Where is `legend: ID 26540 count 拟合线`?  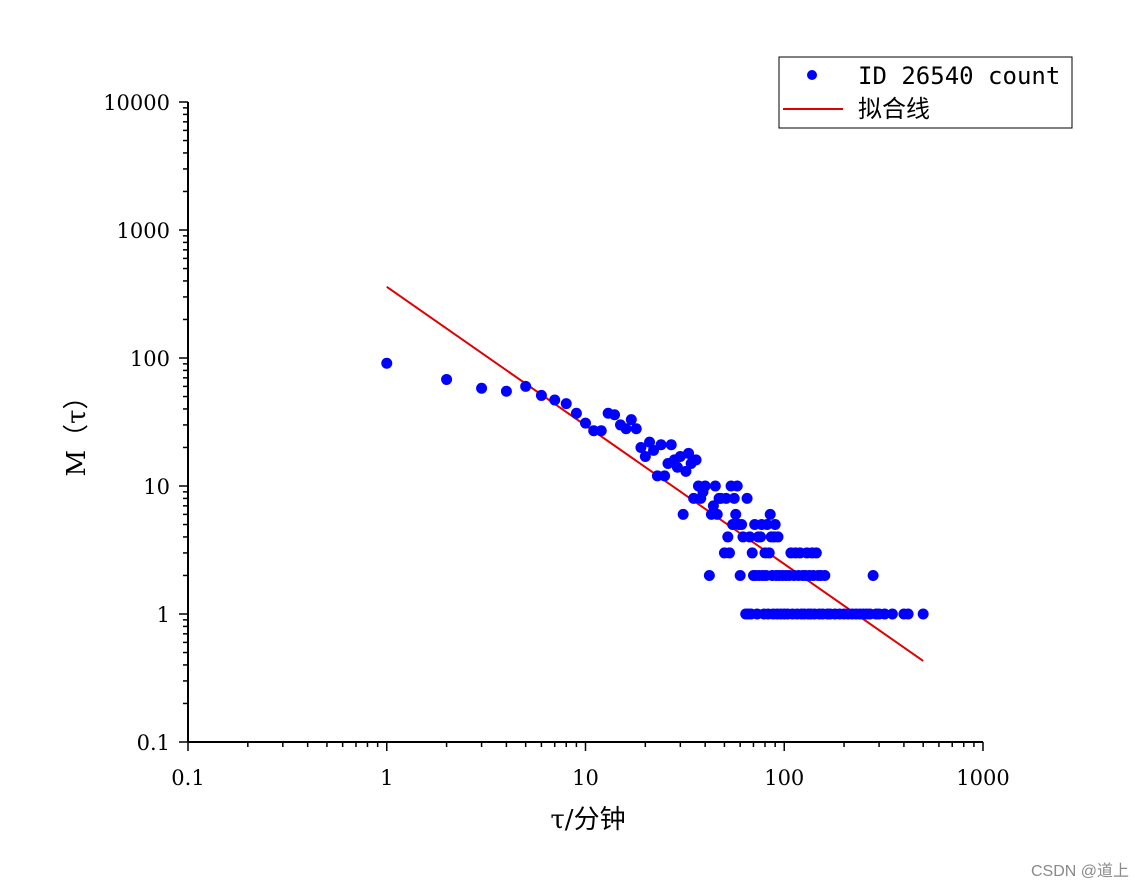
legend: ID 26540 count 拟合线 is located at coordinates (925, 92).